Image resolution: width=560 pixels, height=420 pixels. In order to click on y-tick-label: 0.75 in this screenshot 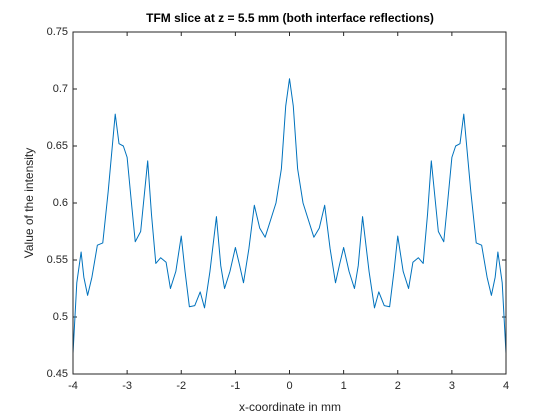, I will do `click(57, 32)`.